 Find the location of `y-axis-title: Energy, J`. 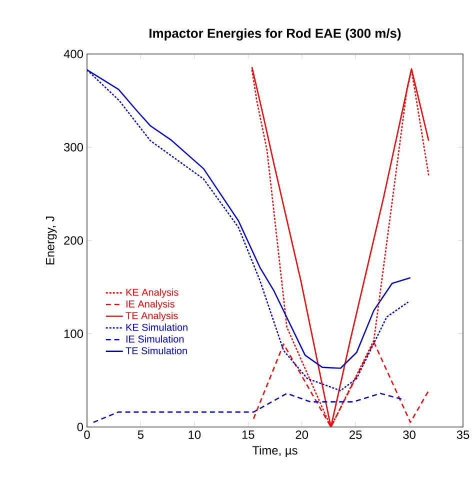

y-axis-title: Energy, J is located at coordinates (51, 240).